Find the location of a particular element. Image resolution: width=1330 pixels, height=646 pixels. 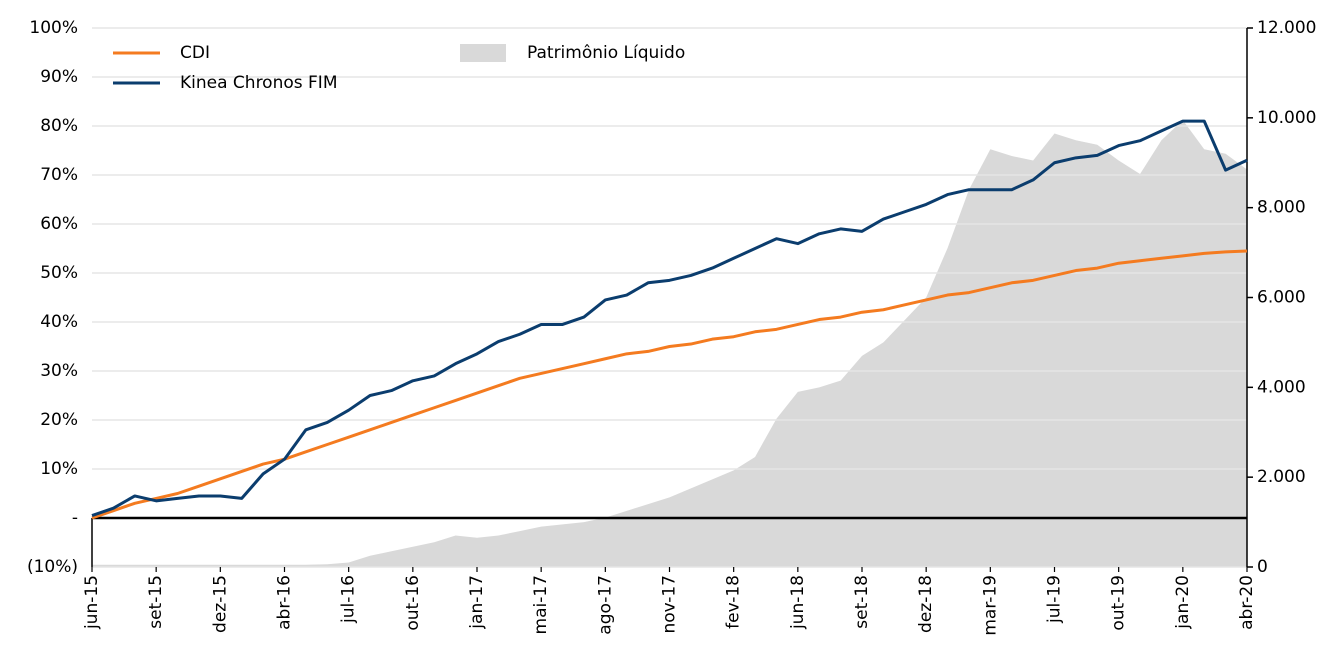

x-tick-label: out-19 is located at coordinates (1119, 603).